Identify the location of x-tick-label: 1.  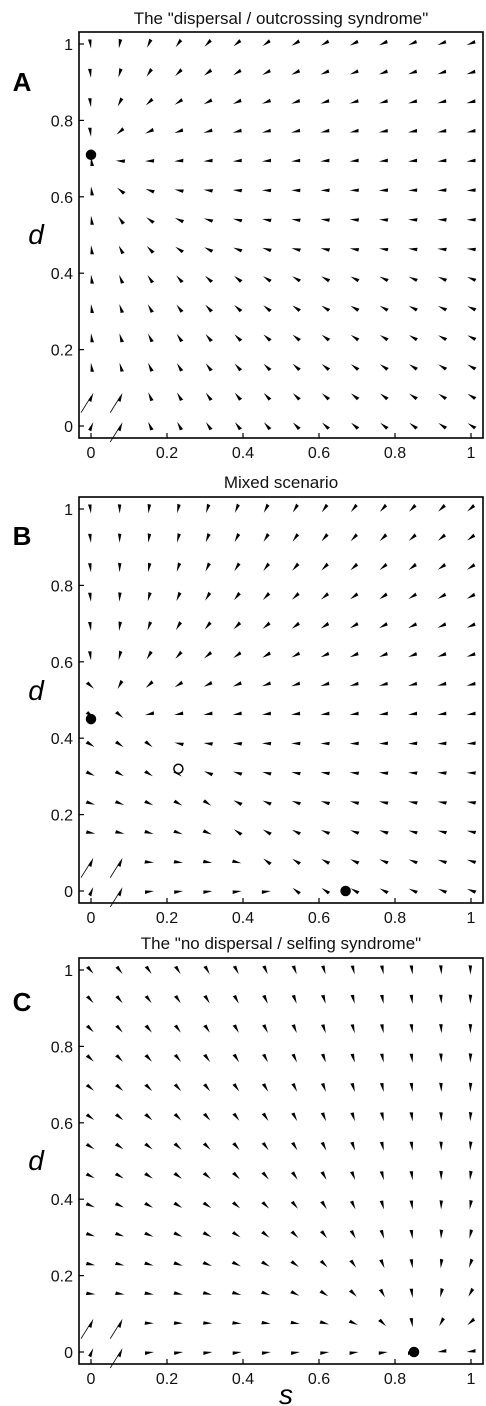
(471, 453).